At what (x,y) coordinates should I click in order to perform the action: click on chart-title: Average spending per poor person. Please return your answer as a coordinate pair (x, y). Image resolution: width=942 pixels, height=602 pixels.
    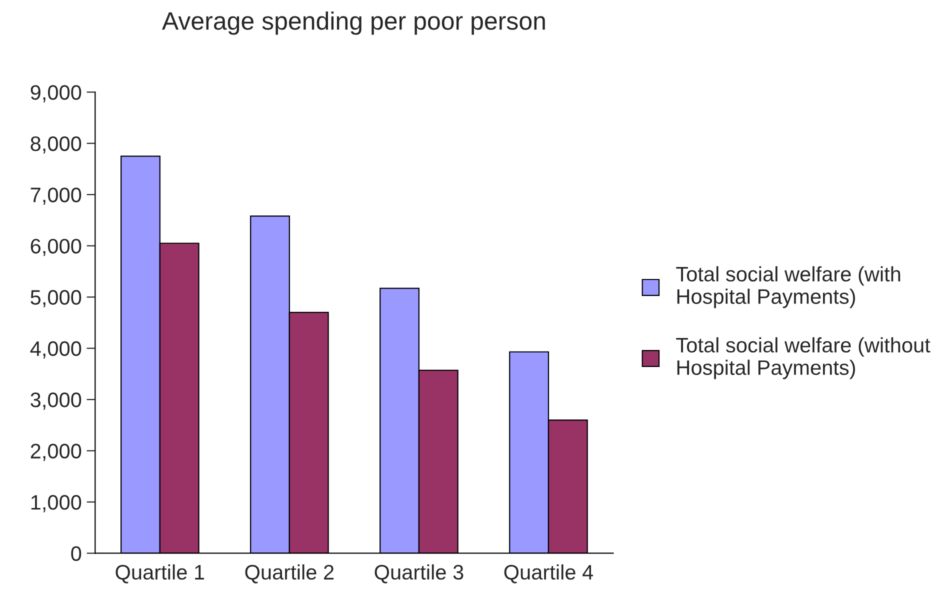
    Looking at the image, I should click on (353, 23).